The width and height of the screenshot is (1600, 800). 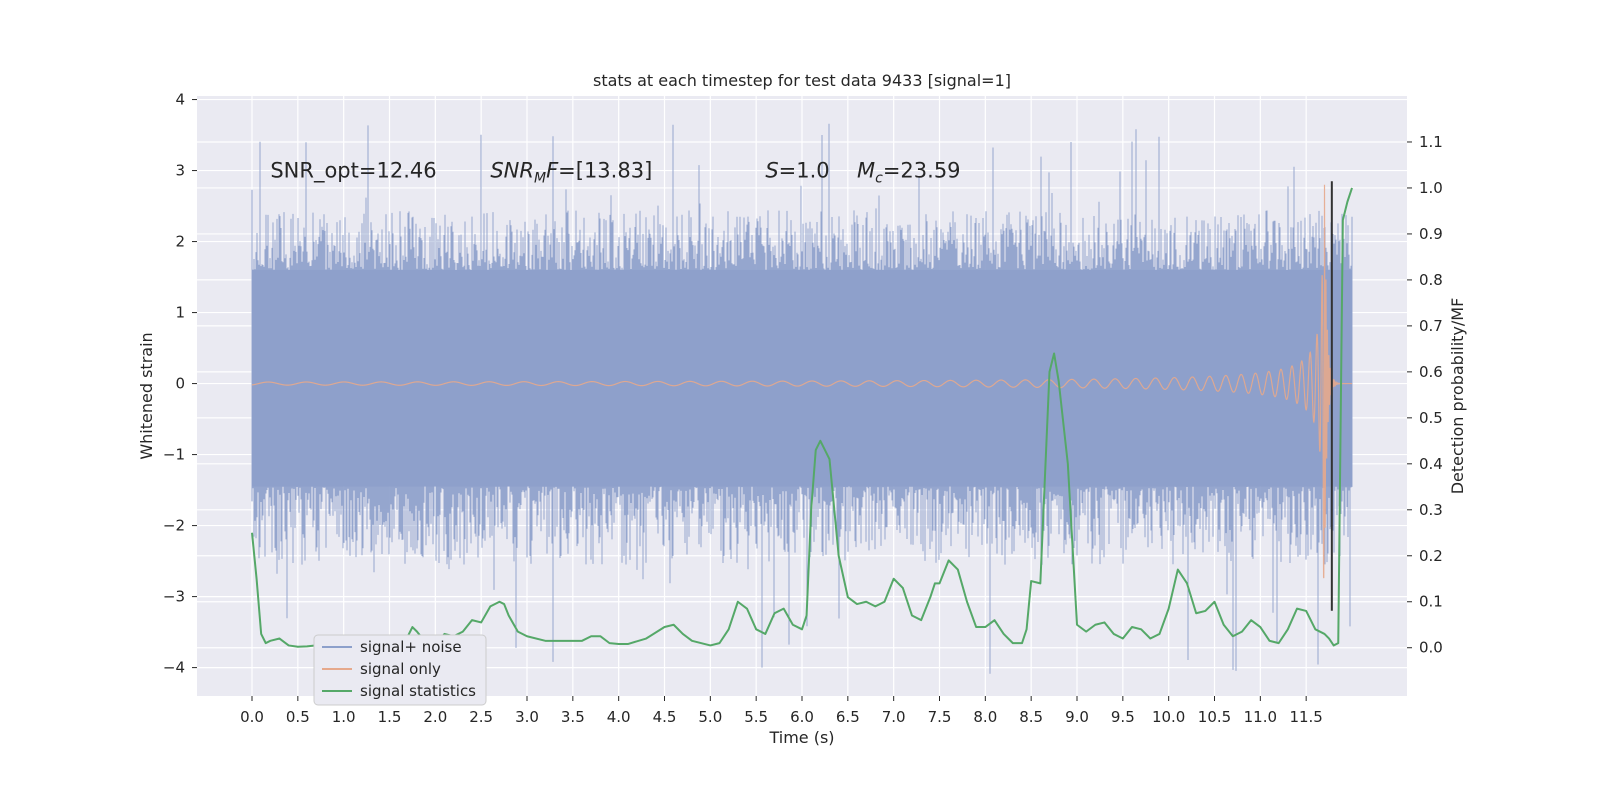 I want to click on y-tick-label: 4, so click(x=180, y=100).